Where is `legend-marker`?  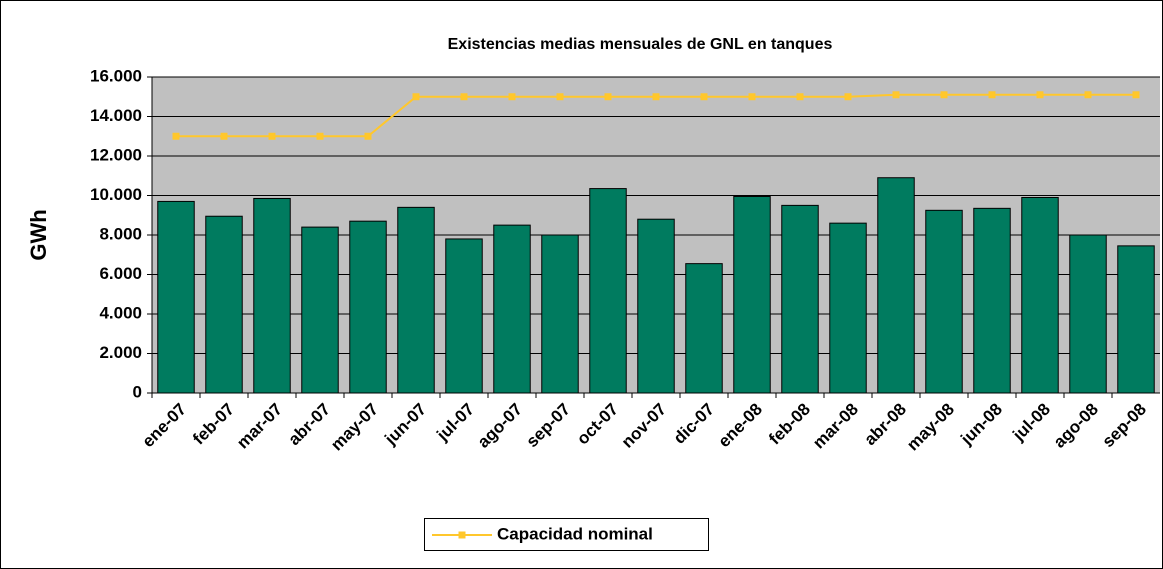 legend-marker is located at coordinates (462, 535).